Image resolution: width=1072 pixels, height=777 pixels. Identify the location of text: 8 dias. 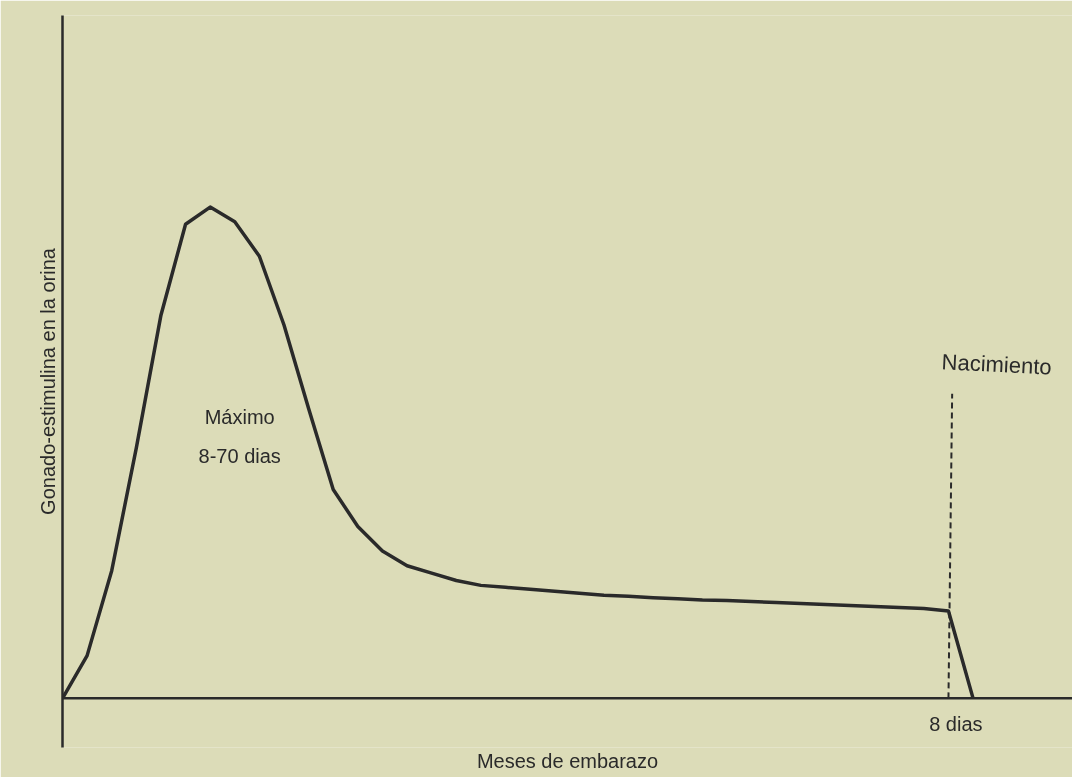
(956, 724).